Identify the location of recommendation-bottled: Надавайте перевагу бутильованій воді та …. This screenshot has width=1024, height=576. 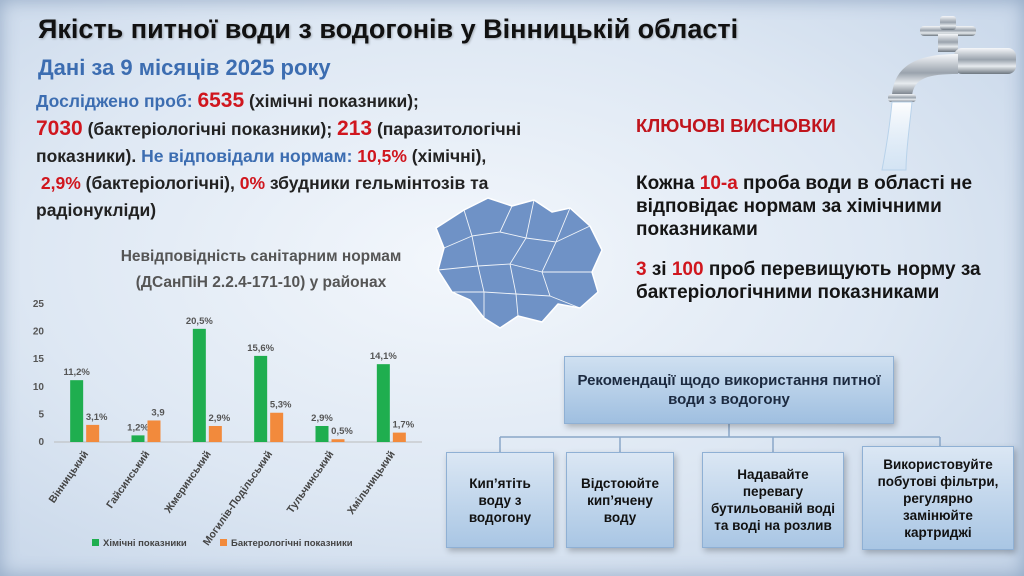
(773, 500).